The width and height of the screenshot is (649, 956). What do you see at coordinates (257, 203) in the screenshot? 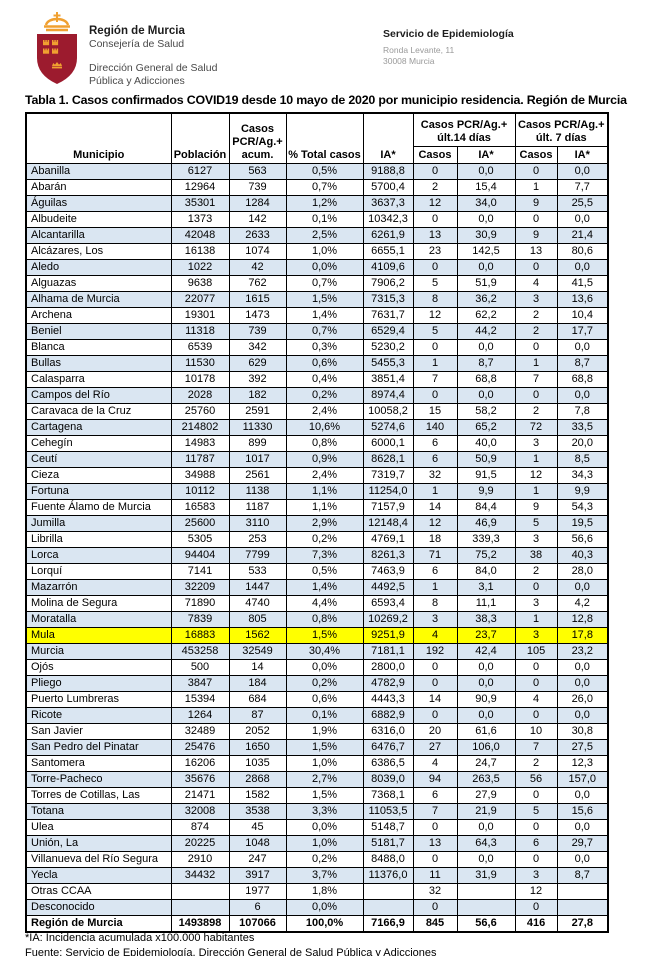
I see `value-cell: 1284` at bounding box center [257, 203].